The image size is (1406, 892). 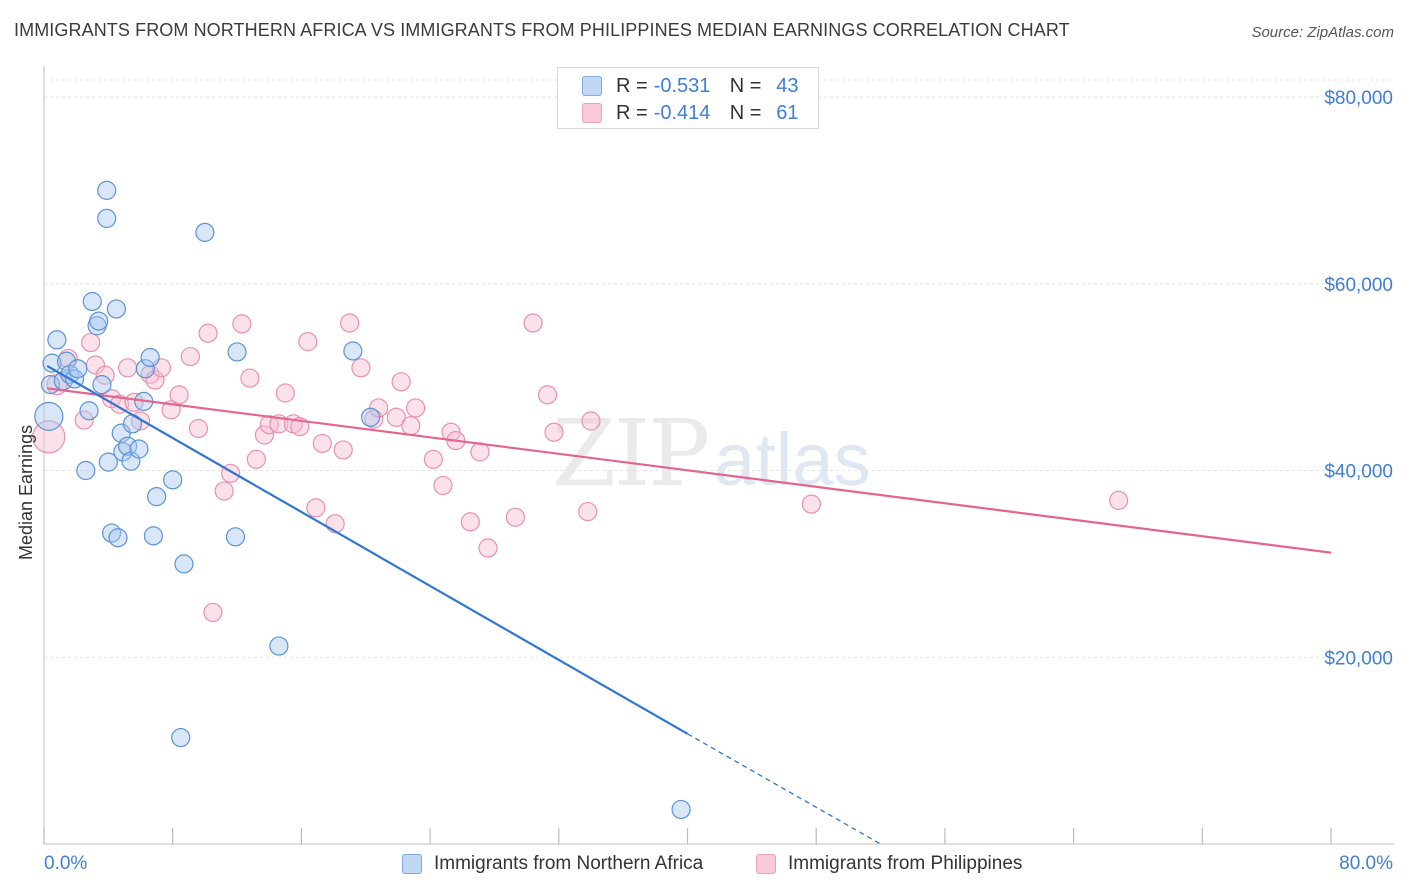 I want to click on y-tick-label: $20,000, so click(x=1358, y=658).